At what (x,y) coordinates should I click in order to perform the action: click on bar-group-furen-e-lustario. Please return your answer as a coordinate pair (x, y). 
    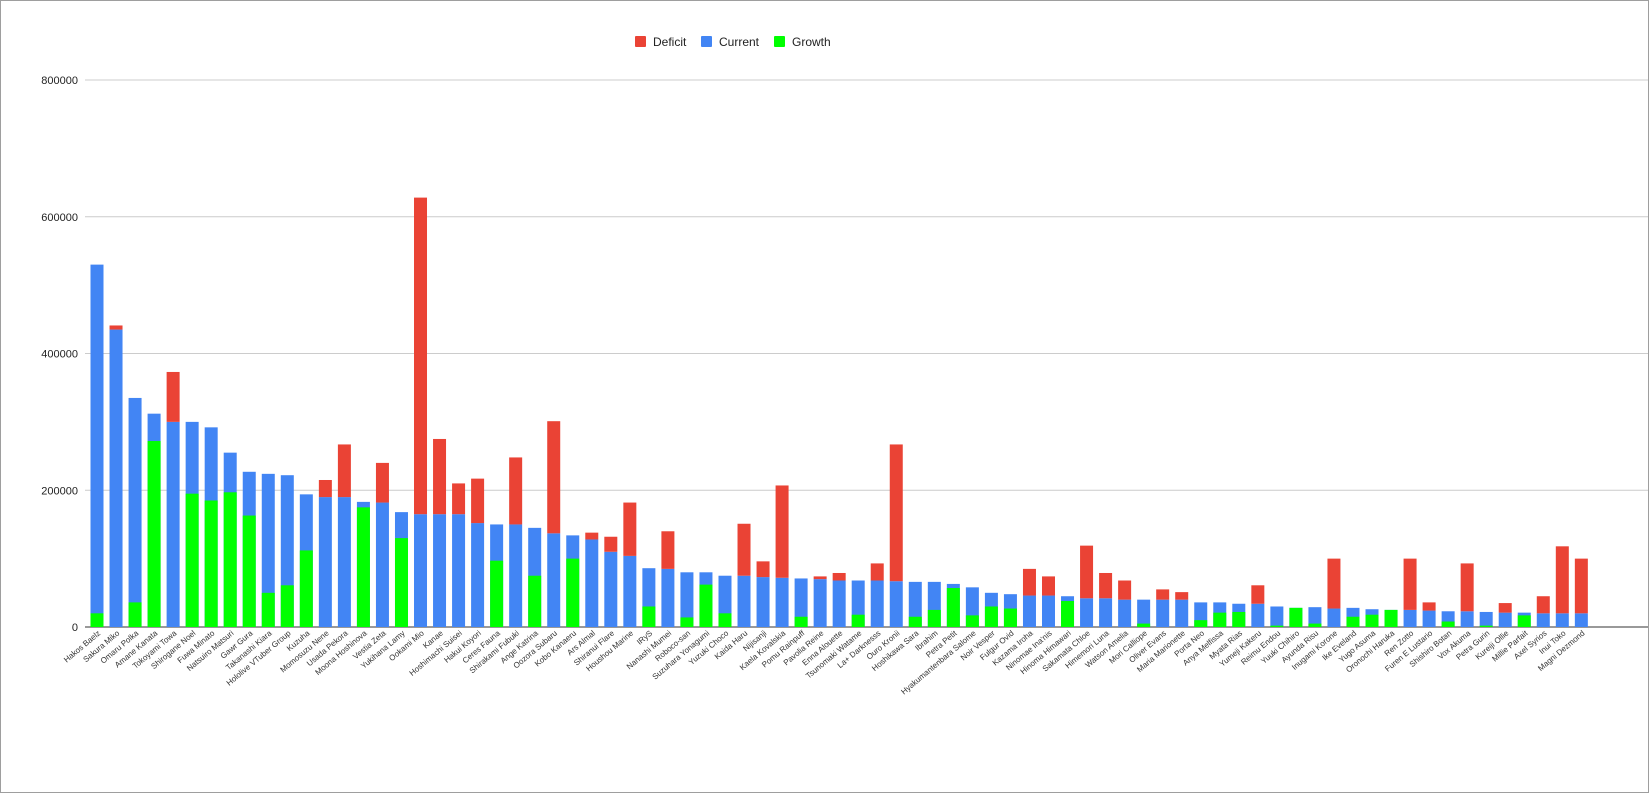
    Looking at the image, I should click on (1429, 614).